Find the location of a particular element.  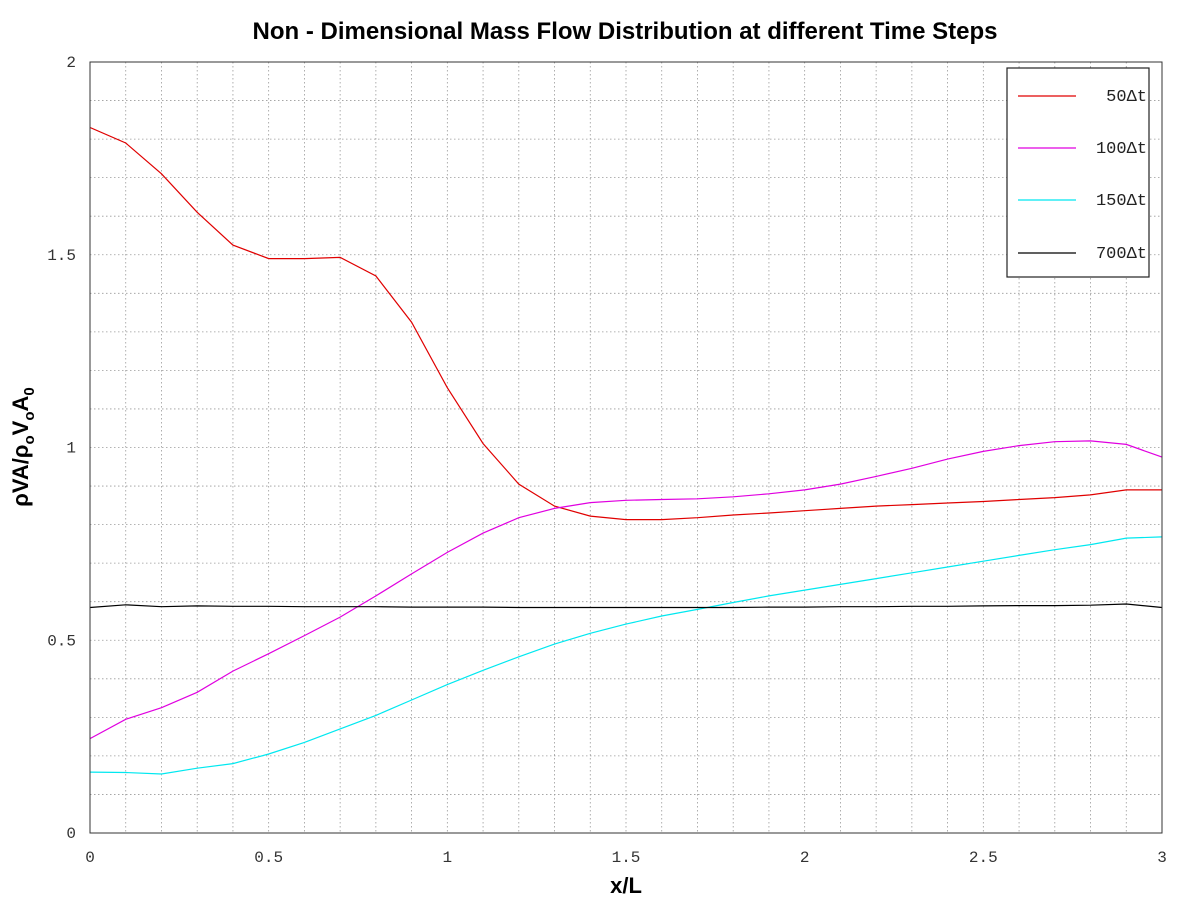

x-tick-label: 0.5 is located at coordinates (268, 858).